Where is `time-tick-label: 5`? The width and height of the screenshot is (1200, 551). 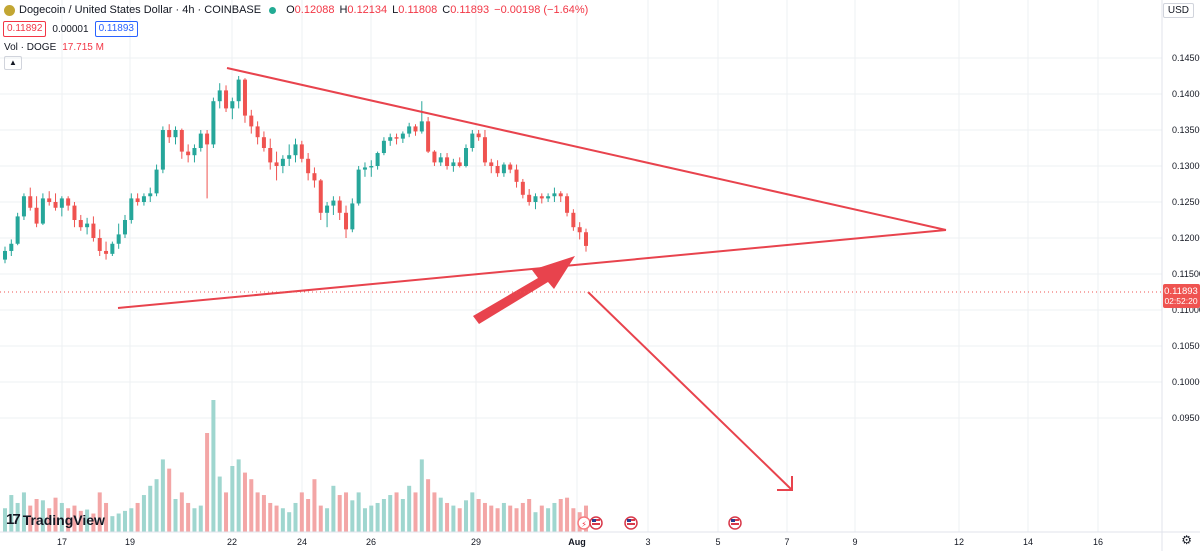
time-tick-label: 5 is located at coordinates (717, 542).